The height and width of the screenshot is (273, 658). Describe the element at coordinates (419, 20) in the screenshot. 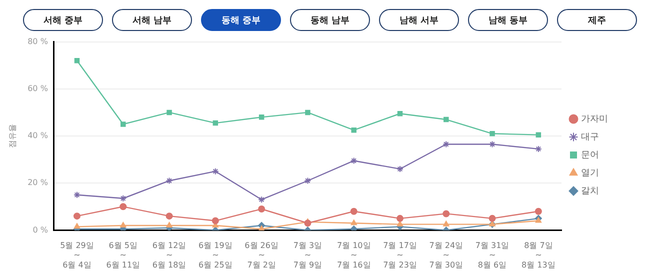

I see `text: 남해 서부` at that location.